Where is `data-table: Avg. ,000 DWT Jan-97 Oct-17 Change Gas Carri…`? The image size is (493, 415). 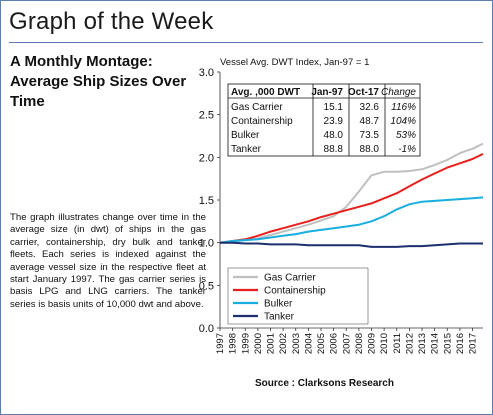
data-table: Avg. ,000 DWT Jan-97 Oct-17 Change Gas Carri… is located at coordinates (324, 120).